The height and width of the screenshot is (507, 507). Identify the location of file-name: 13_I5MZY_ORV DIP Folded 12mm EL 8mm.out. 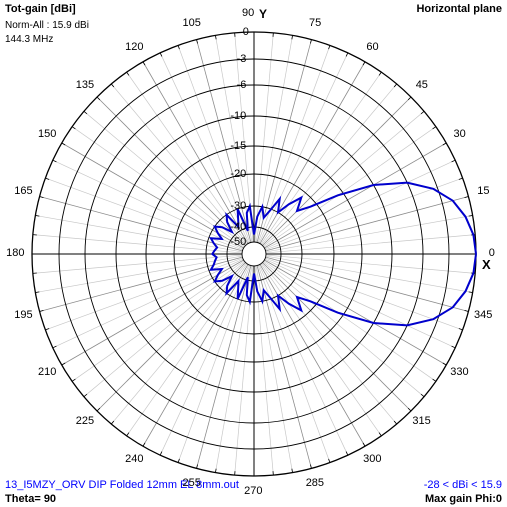
(122, 485).